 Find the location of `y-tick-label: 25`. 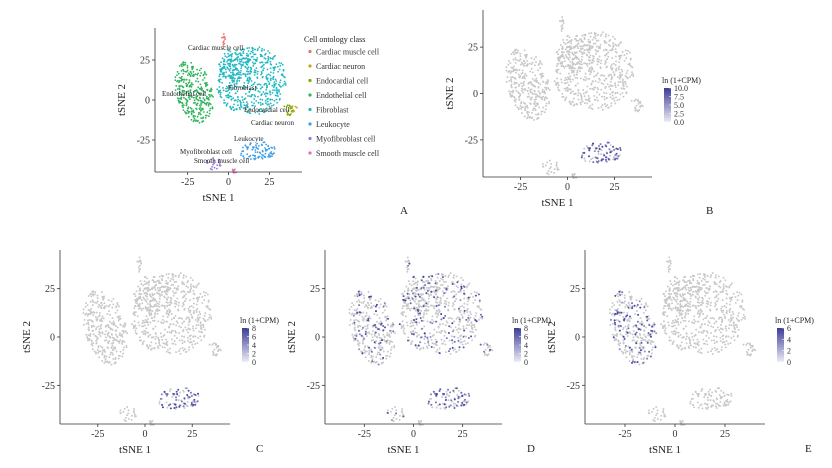

y-tick-label: 25 is located at coordinates (473, 48).